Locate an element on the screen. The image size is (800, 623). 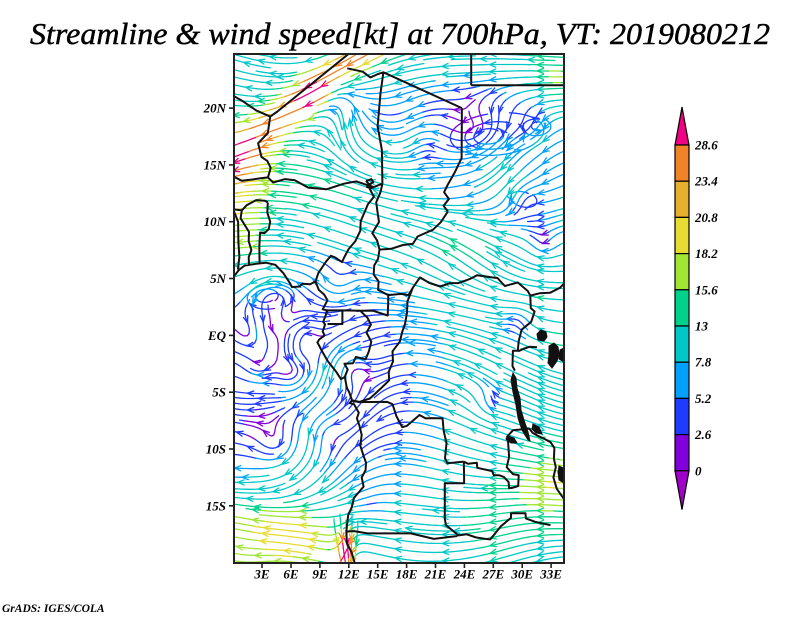
svg-text: 15E is located at coordinates (378, 574).